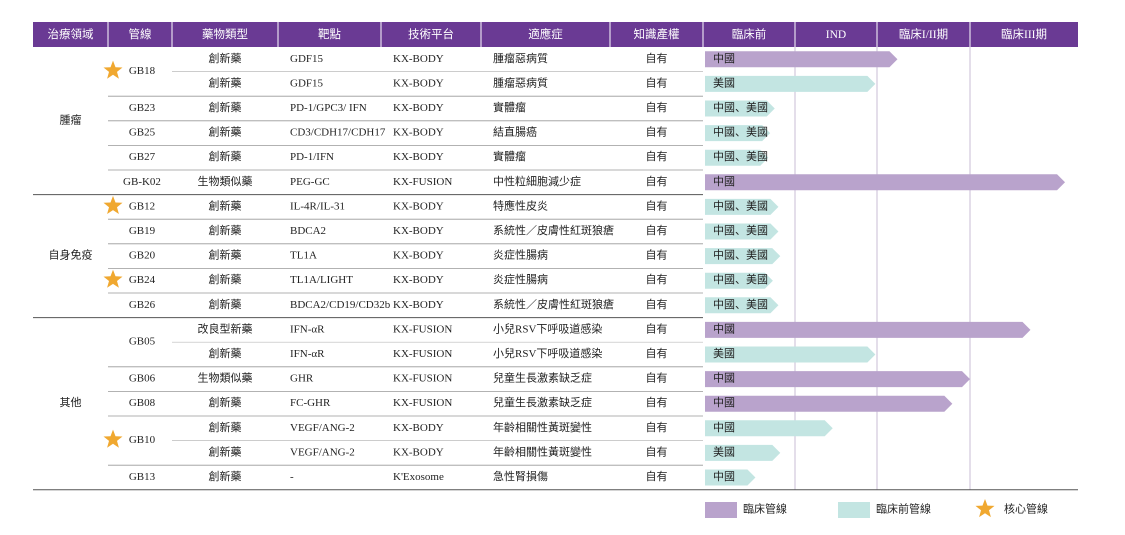 The width and height of the screenshot is (1125, 535). Describe the element at coordinates (542, 427) in the screenshot. I see `cell-indication: 年齡相關性黃斑變性` at that location.